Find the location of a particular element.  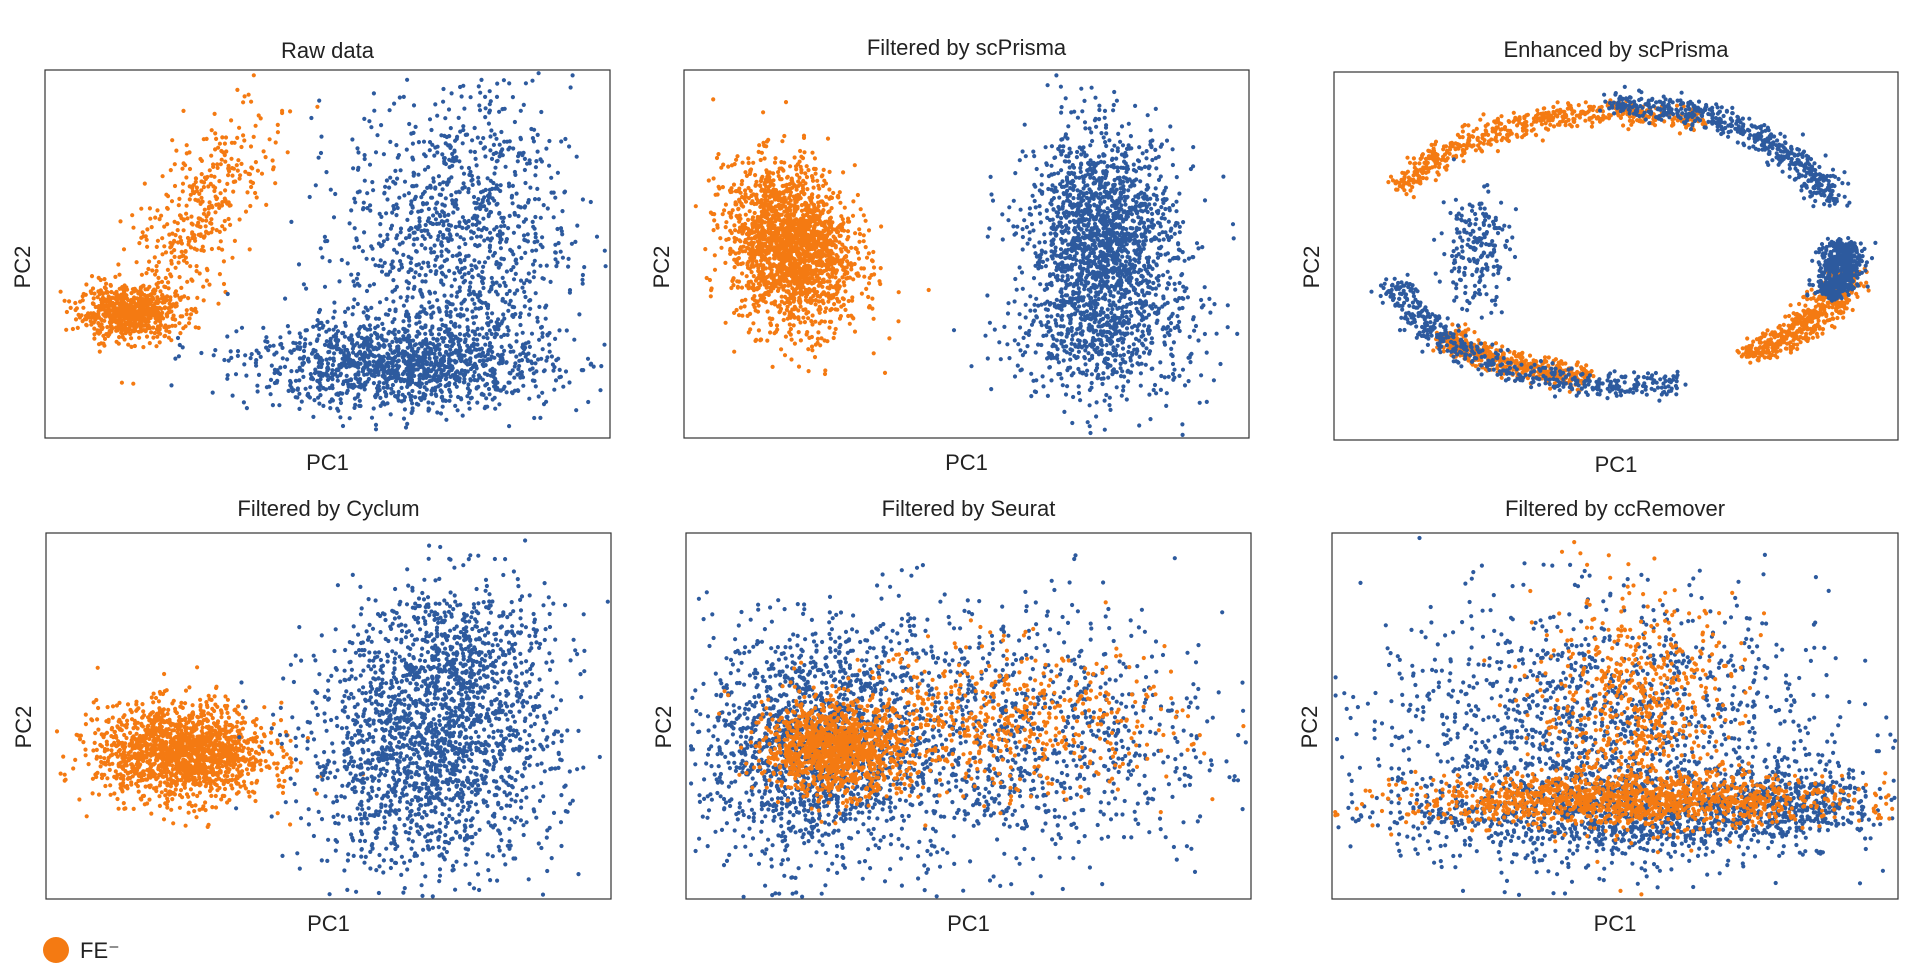

panel-3: Enhanced by scPrisma PC1 PC2 is located at coordinates (1599, 257).